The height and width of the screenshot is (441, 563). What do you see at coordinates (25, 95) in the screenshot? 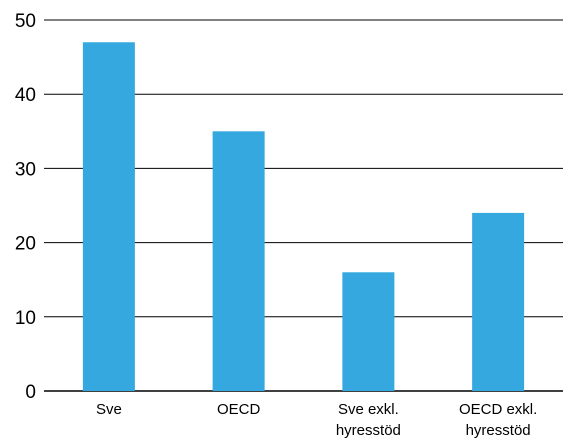
I see `y-tick-label: 40` at bounding box center [25, 95].